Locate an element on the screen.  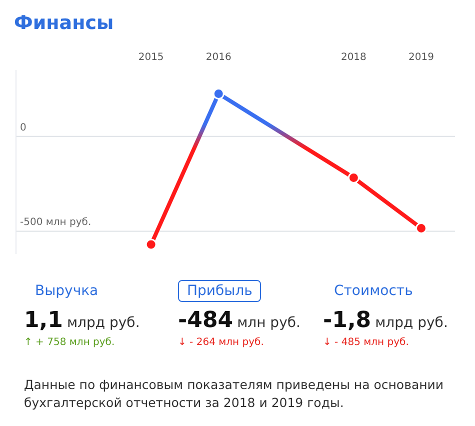
text: Прибыль is located at coordinates (220, 291).